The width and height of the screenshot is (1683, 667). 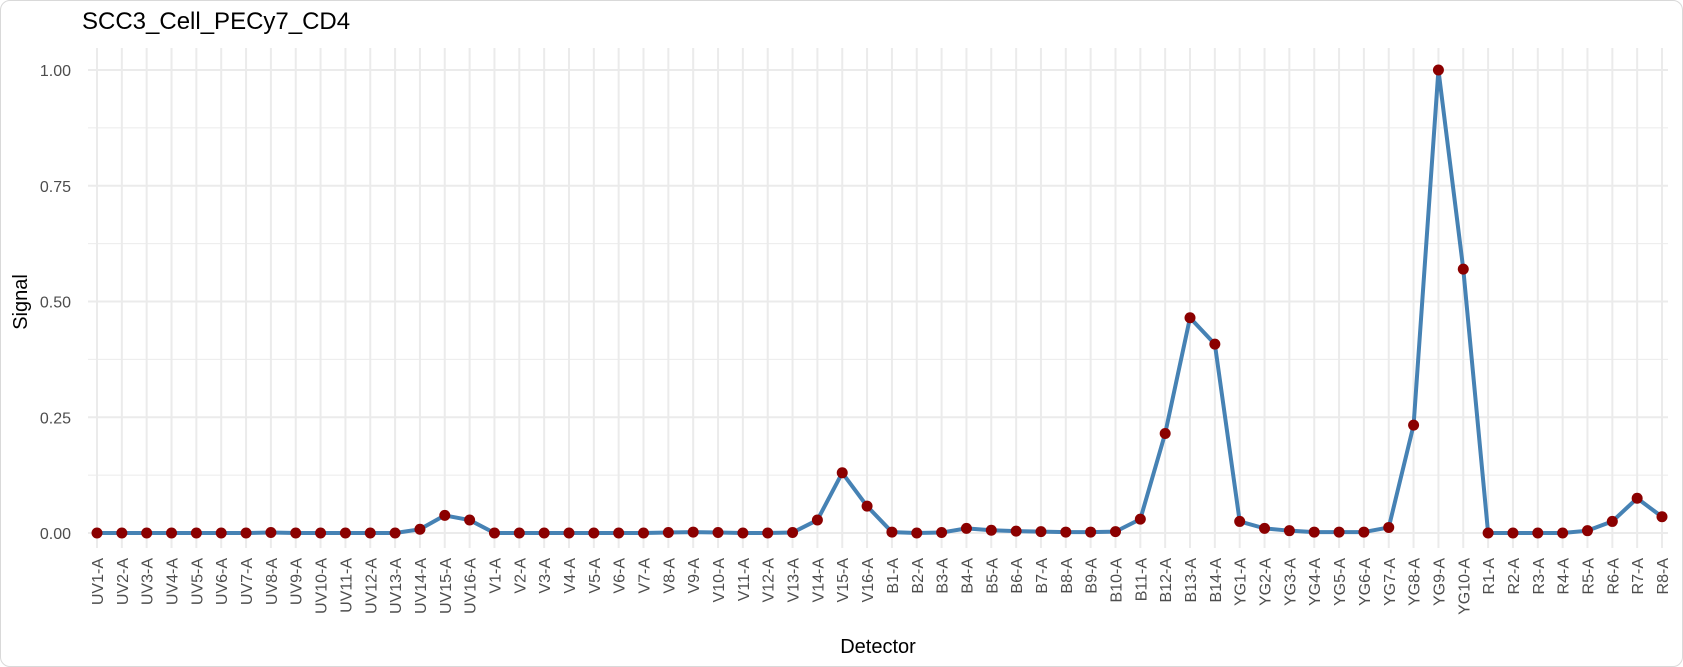 What do you see at coordinates (55, 187) in the screenshot?
I see `y-tick-label: 0.75` at bounding box center [55, 187].